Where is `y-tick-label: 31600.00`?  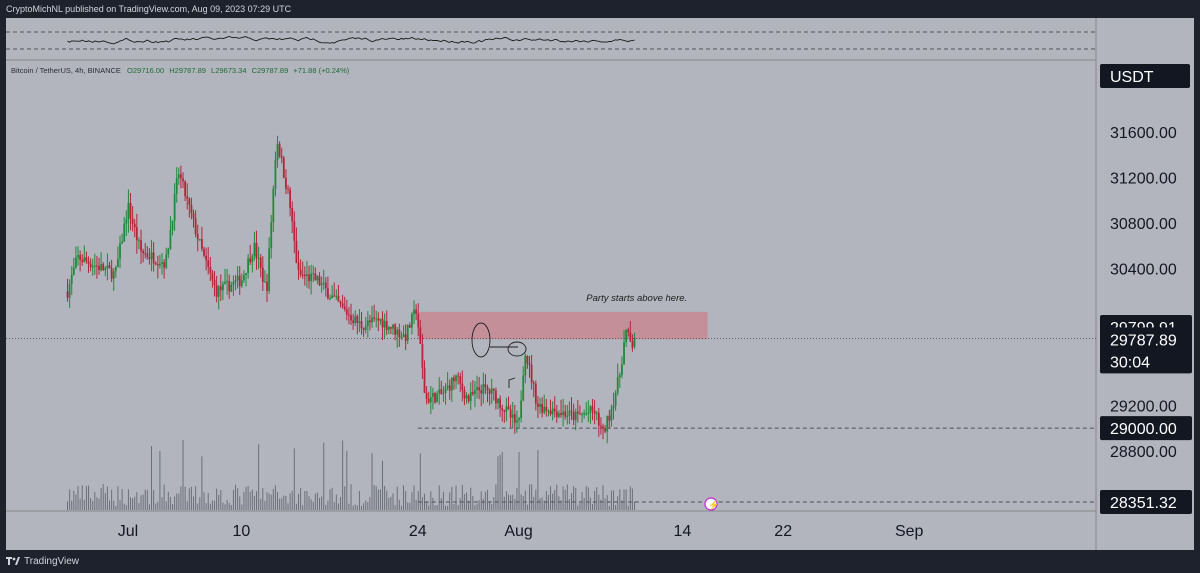 y-tick-label: 31600.00 is located at coordinates (1143, 133).